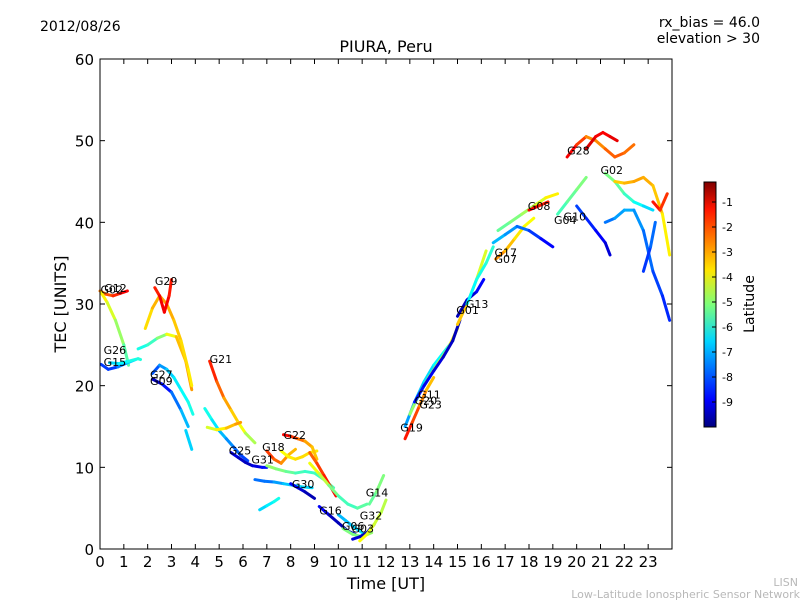 The image size is (800, 600). Describe the element at coordinates (362, 562) in the screenshot. I see `x-tick-label: 11` at that location.